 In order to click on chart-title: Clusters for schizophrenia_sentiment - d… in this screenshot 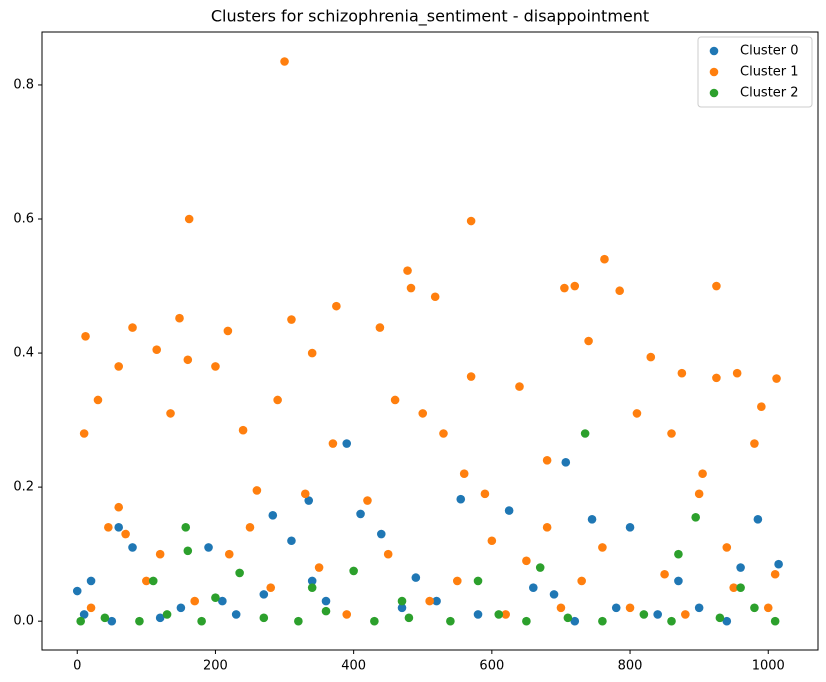, I will do `click(430, 17)`.